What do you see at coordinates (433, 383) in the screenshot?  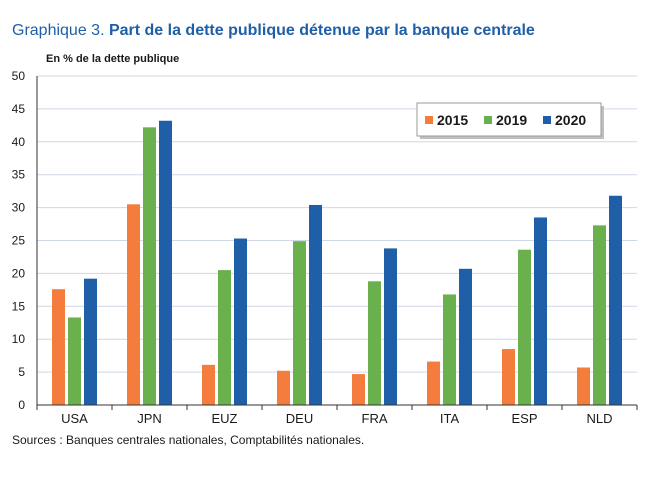 I see `bar-2015-ita` at bounding box center [433, 383].